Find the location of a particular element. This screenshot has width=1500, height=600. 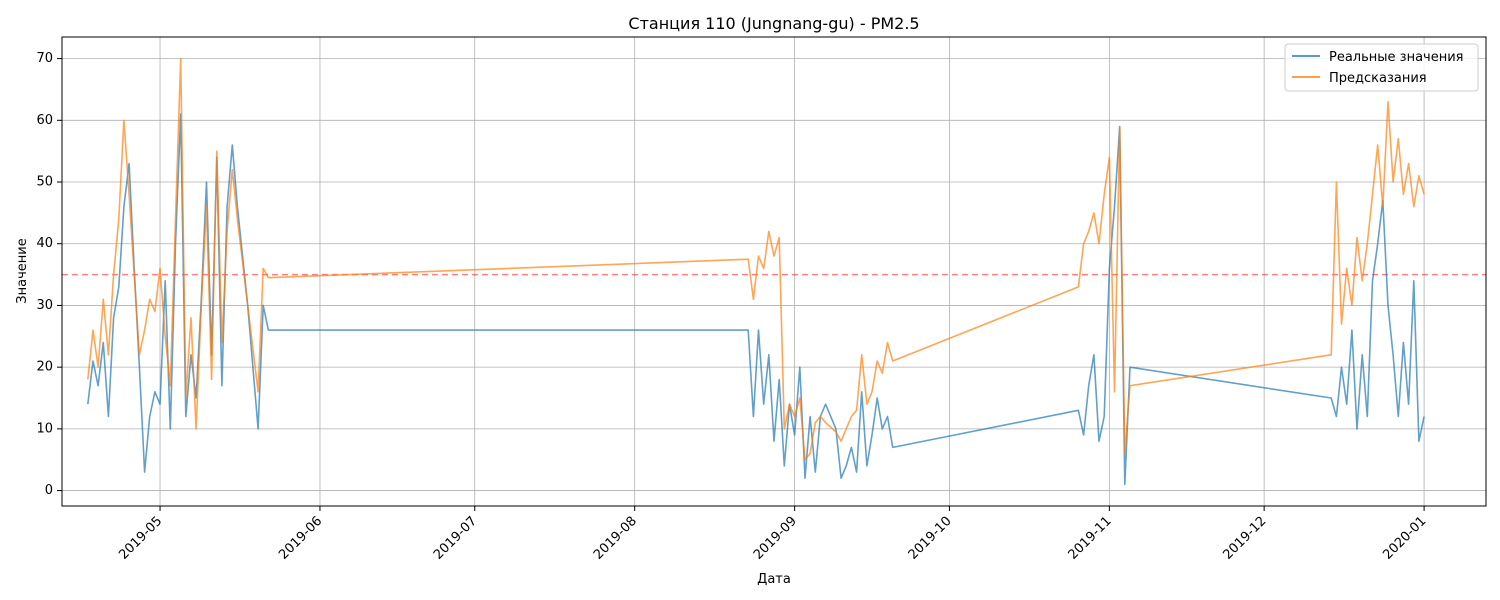

x-tick-label: 2019-11 is located at coordinates (1090, 538).